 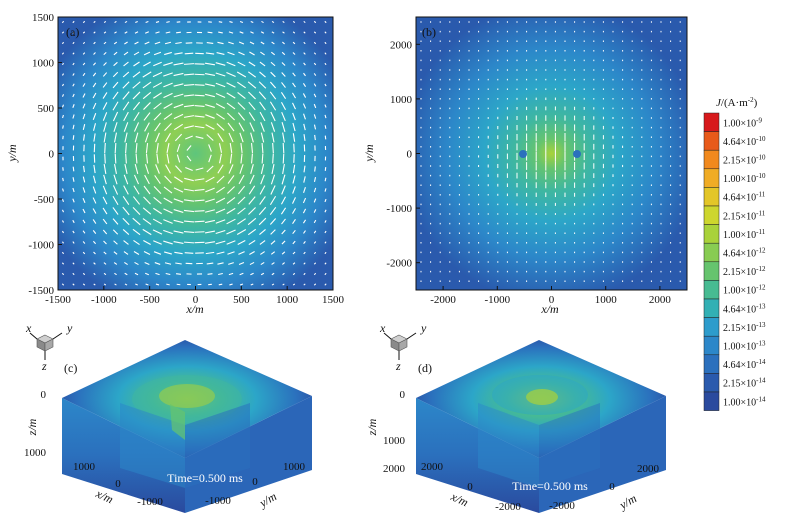 I want to click on panel-c-time: Time=0.500 ms, so click(x=205, y=478).